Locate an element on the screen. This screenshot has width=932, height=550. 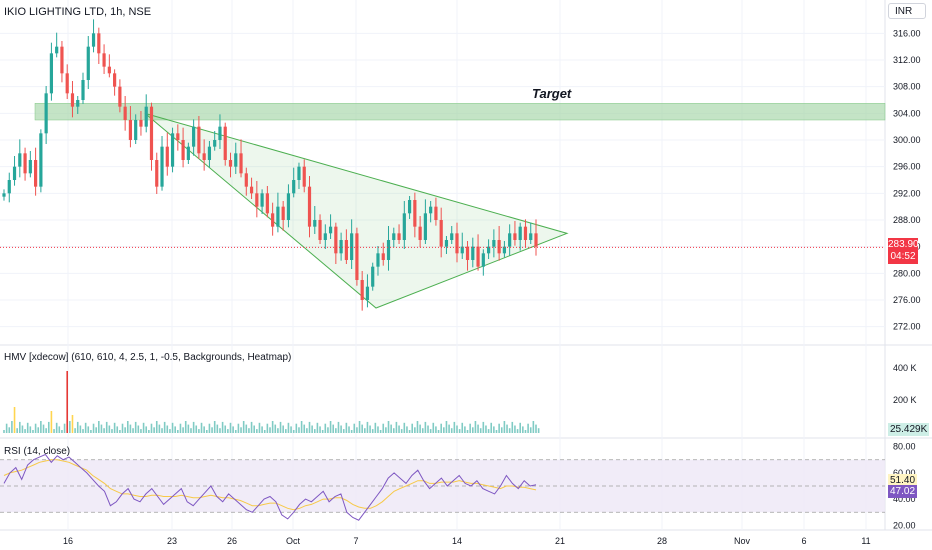
price-tick-label: 312.00 is located at coordinates (907, 60).